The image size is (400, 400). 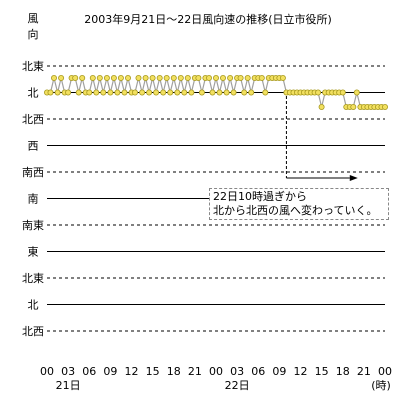 I want to click on x-tick-label: 12, so click(x=301, y=371).